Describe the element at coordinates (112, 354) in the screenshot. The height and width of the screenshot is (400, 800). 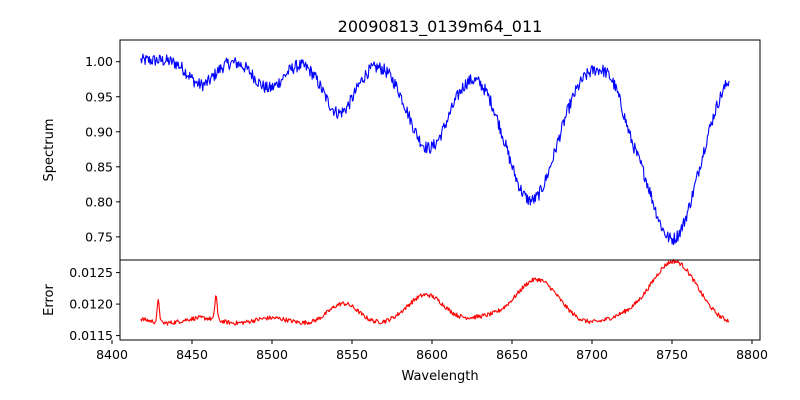
I see `x-tick-label: 8400` at that location.